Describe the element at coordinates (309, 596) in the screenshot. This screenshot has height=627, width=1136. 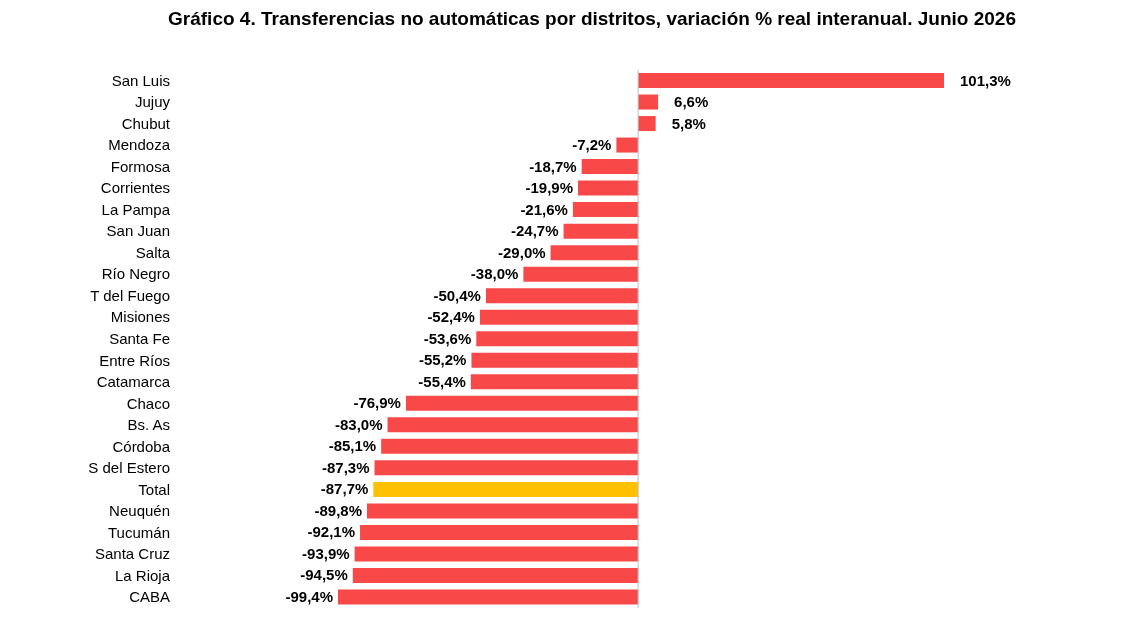
I see `data-label: -99,4%` at that location.